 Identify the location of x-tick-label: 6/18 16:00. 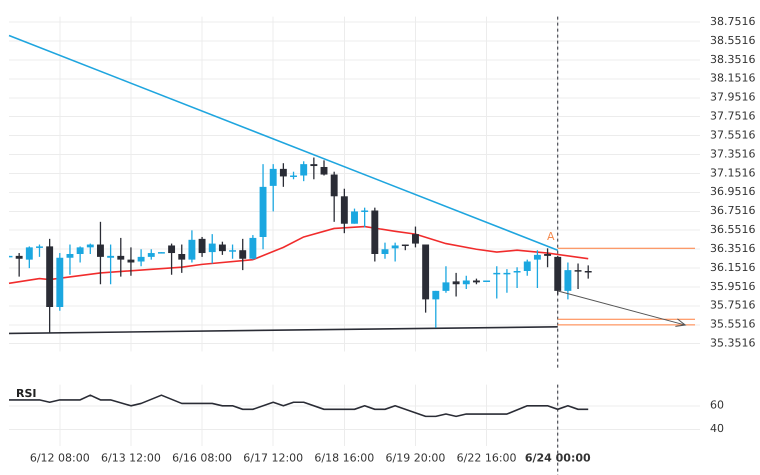
(344, 457).